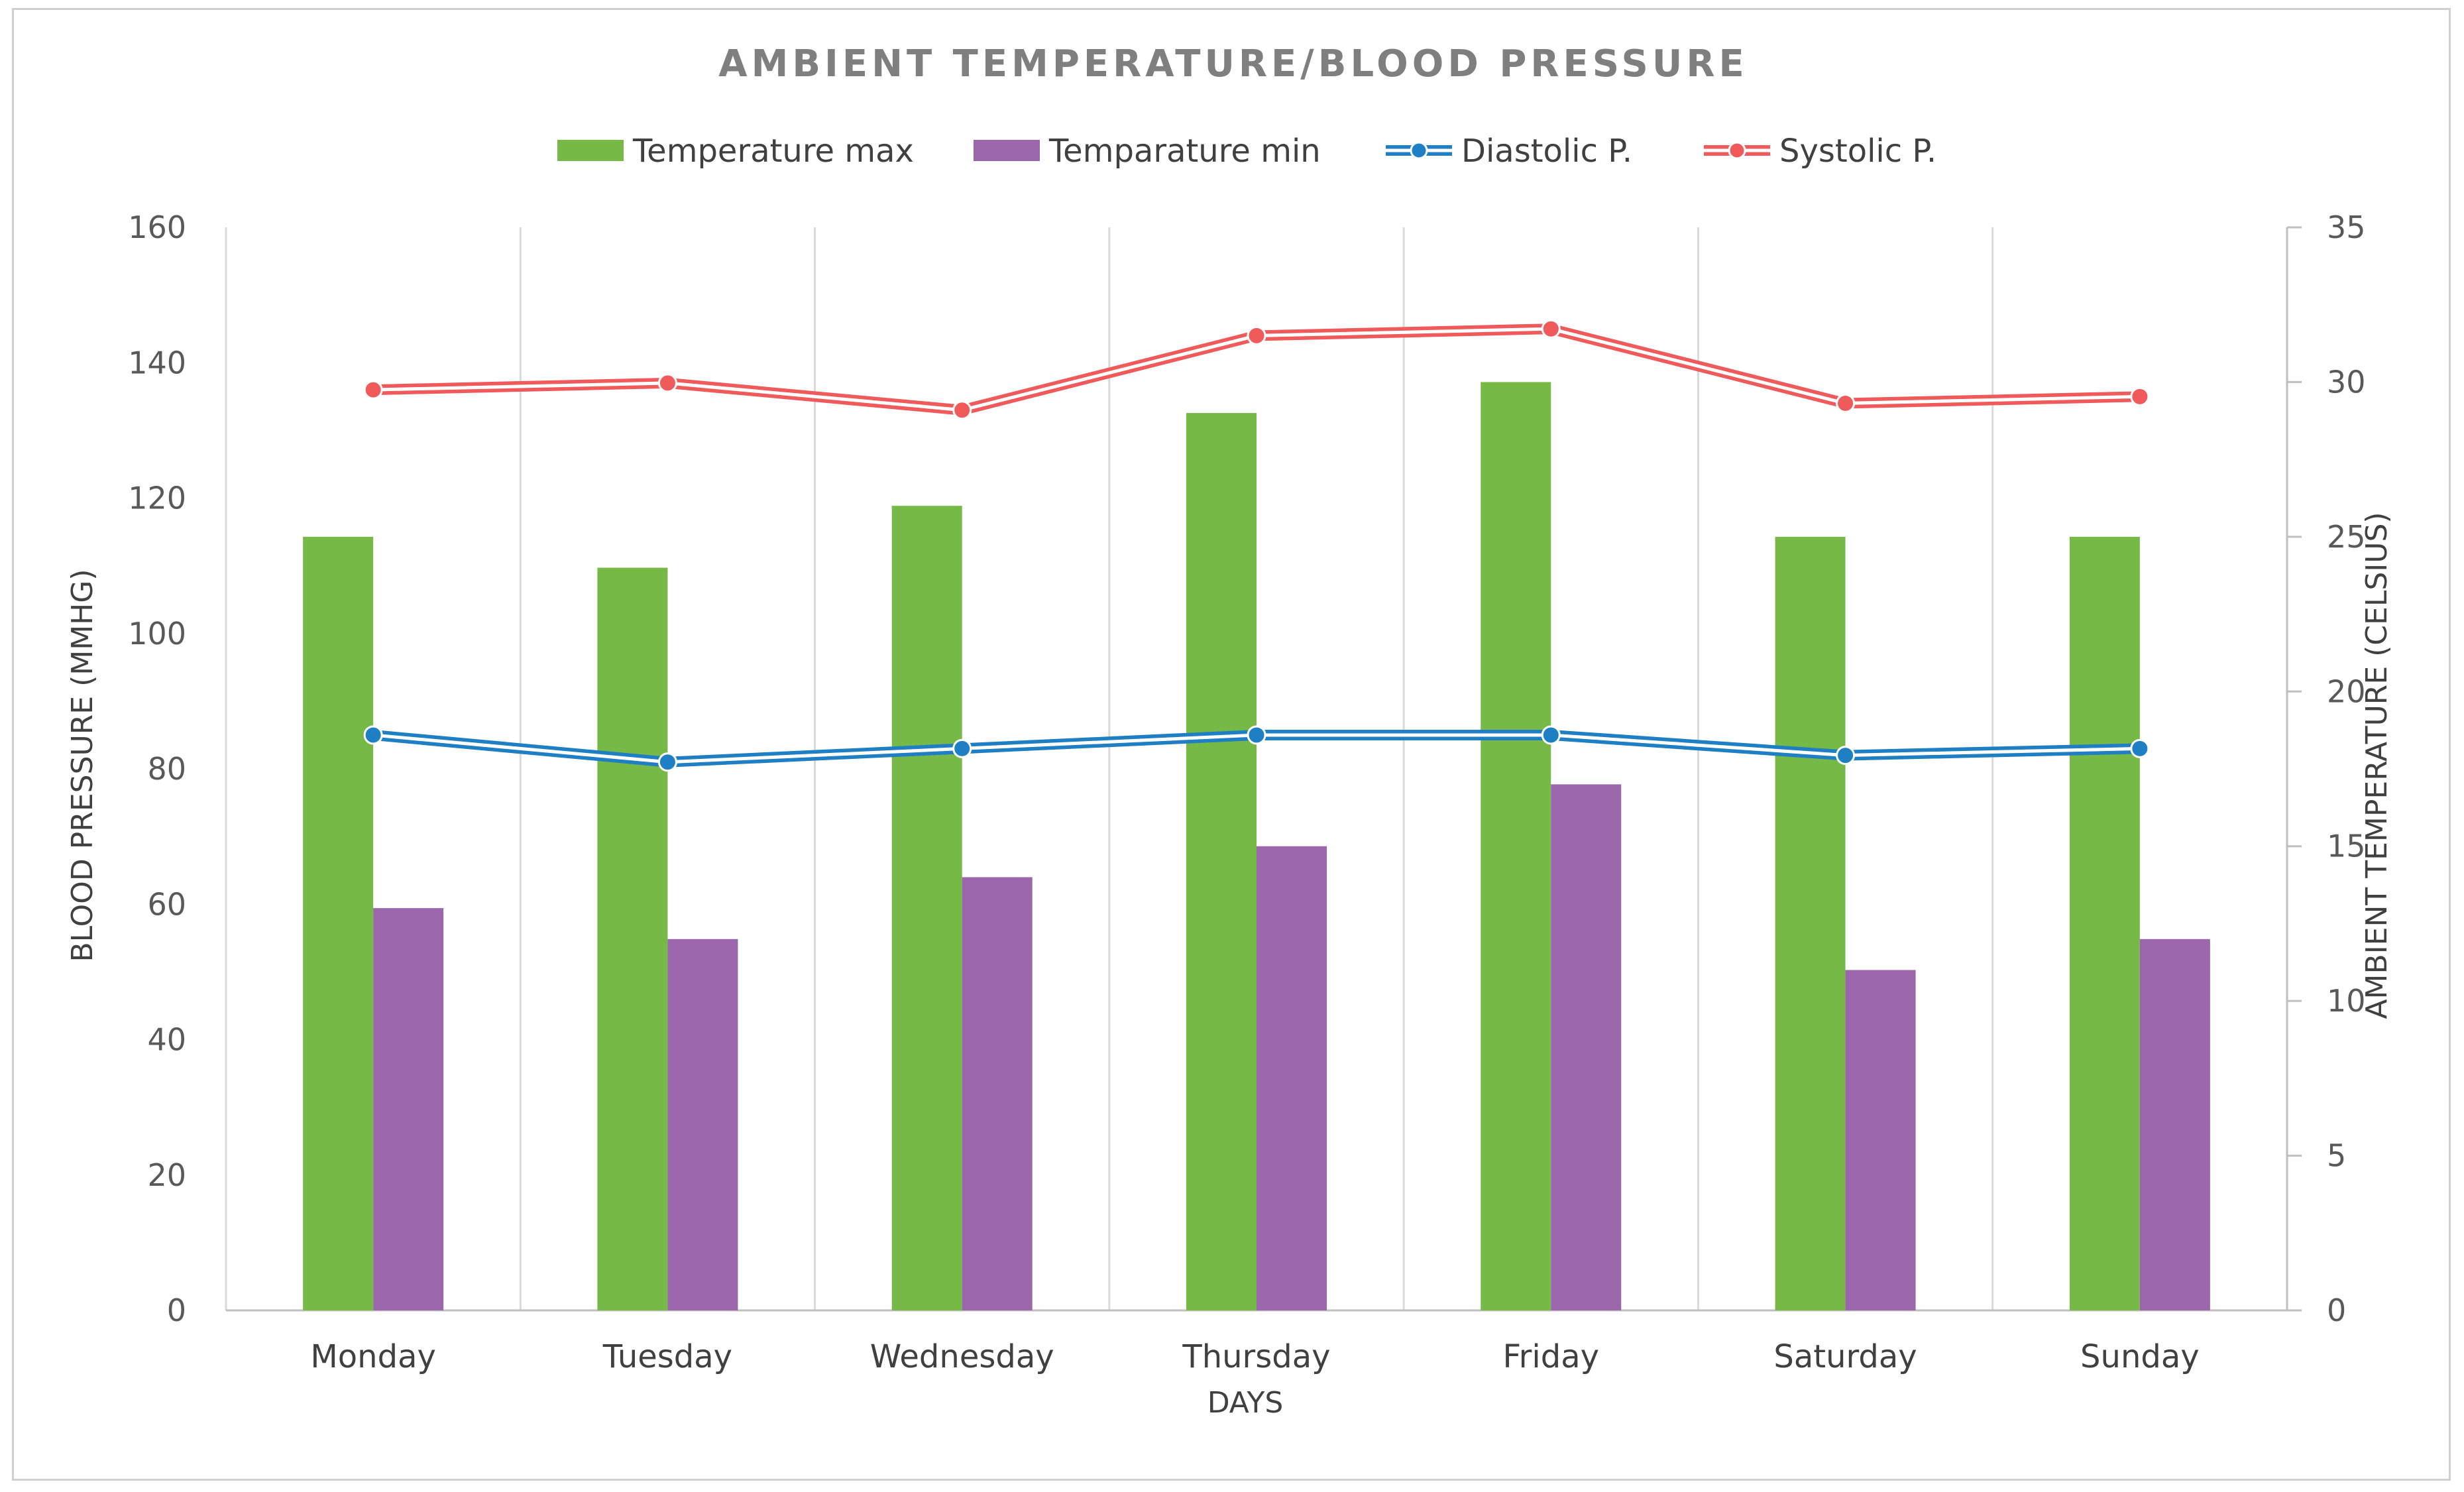 The width and height of the screenshot is (2464, 1492). What do you see at coordinates (2140, 1356) in the screenshot?
I see `category-label: Sunday` at bounding box center [2140, 1356].